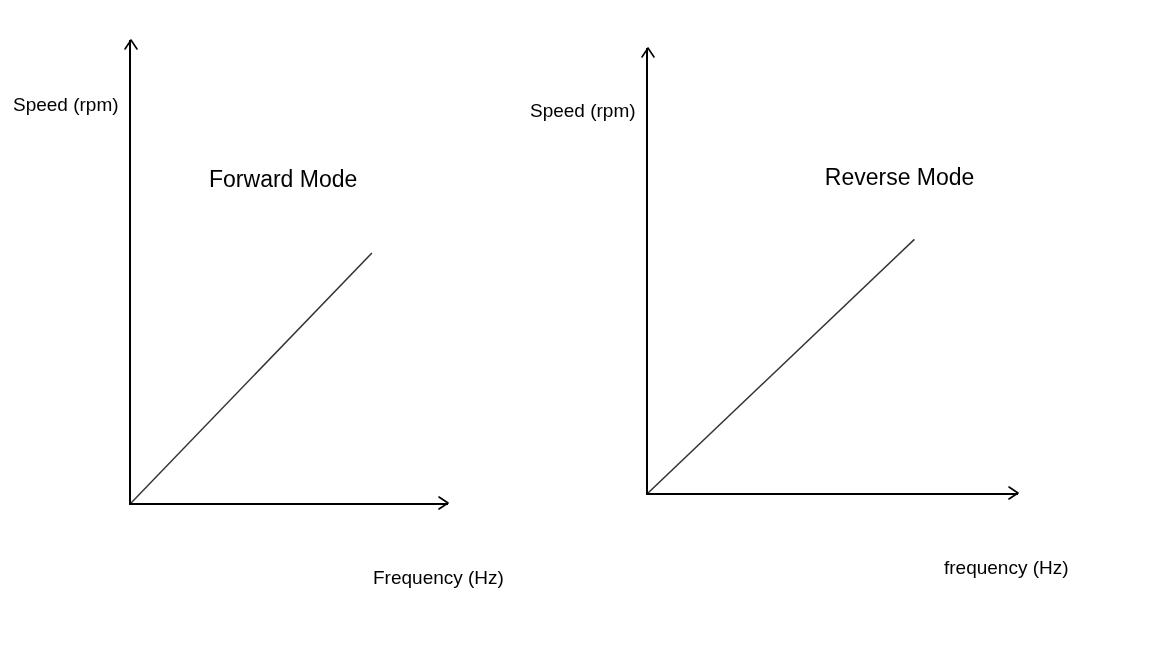 The image size is (1152, 651). What do you see at coordinates (438, 577) in the screenshot?
I see `x-axis-title: Frequency (Hz)` at bounding box center [438, 577].